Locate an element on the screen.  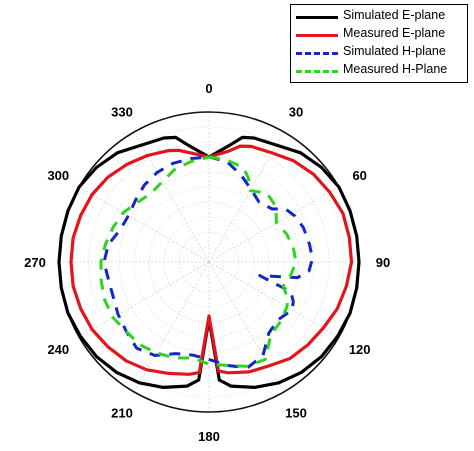
angle-label: 210 is located at coordinates (122, 413).